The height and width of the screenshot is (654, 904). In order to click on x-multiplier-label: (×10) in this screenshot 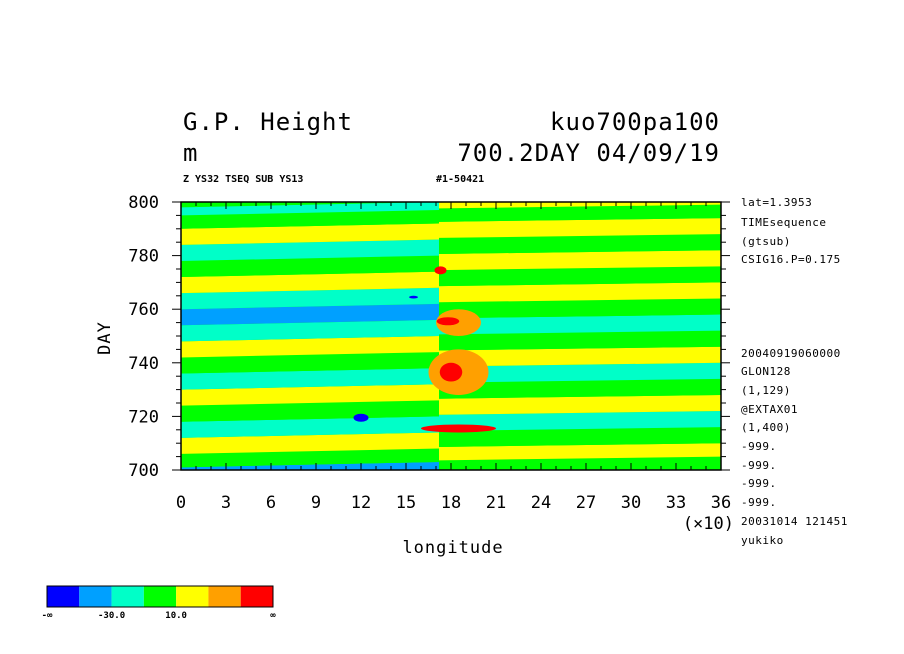, I will do `click(708, 524)`.